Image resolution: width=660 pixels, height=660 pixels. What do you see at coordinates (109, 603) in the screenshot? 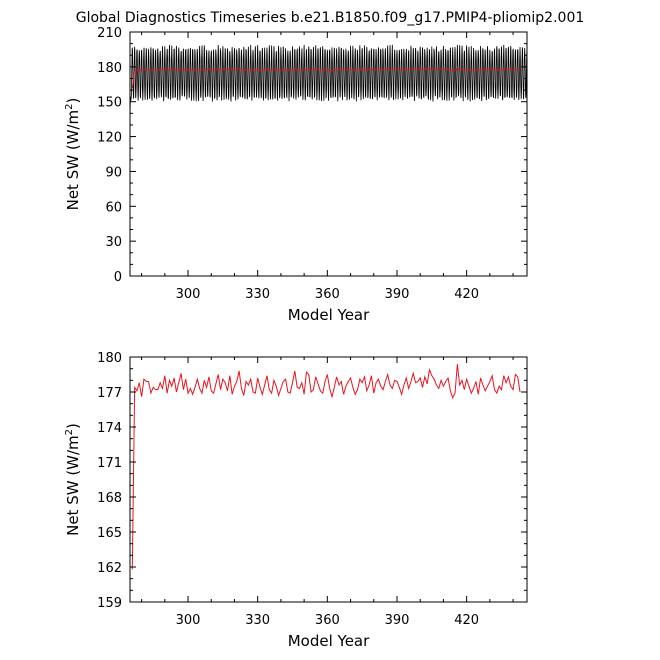
I see `y-tick-label: 159` at bounding box center [109, 603].